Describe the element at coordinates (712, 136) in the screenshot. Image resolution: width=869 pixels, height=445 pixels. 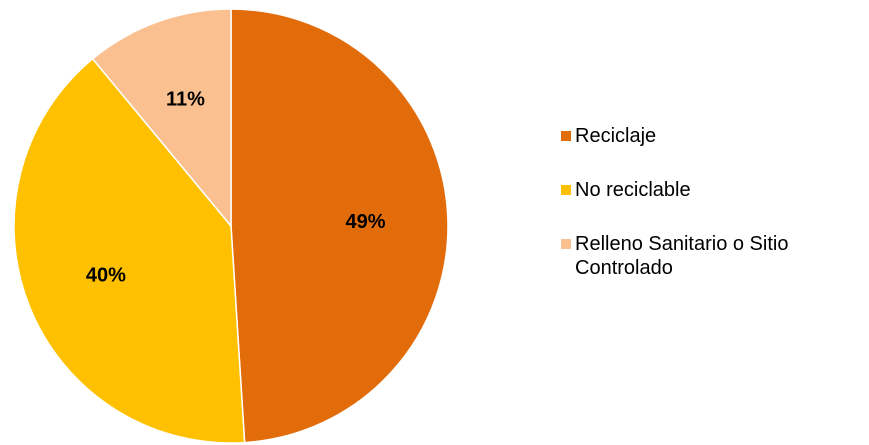
I see `legend-item-reciclaje: Reciclaje` at that location.